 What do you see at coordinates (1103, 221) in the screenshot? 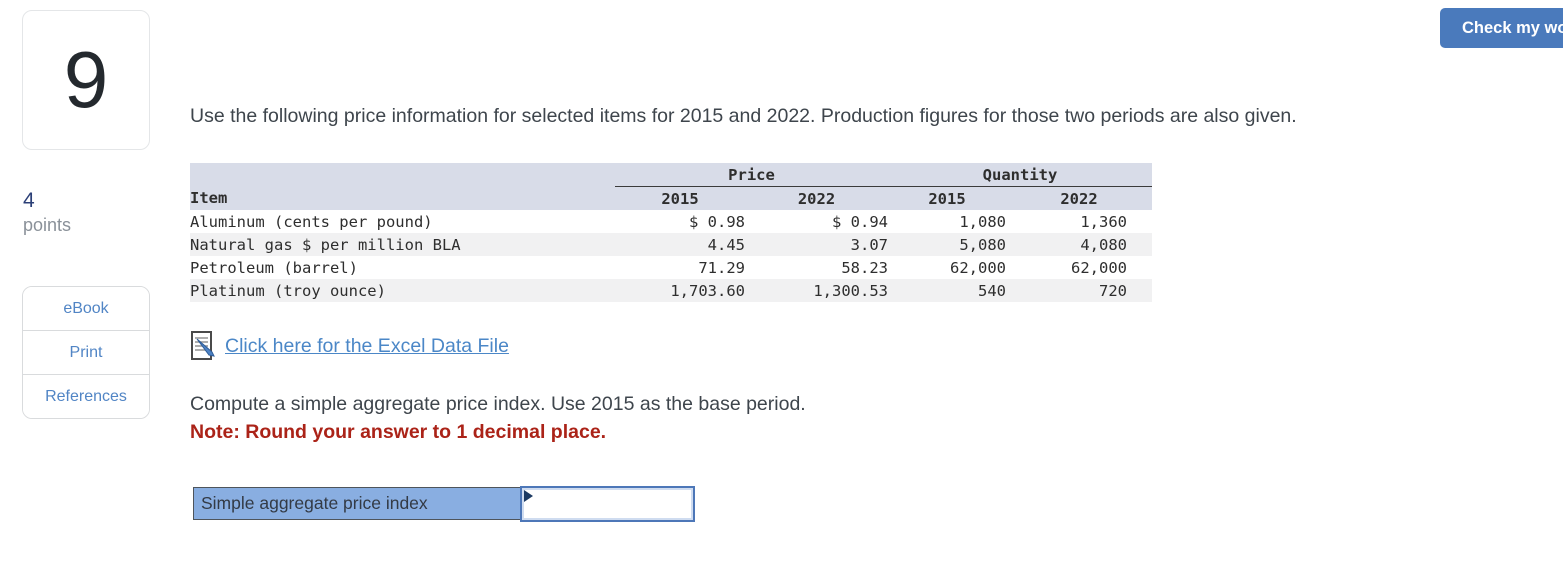
I see `qty-2022-value: 1,360` at bounding box center [1103, 221].